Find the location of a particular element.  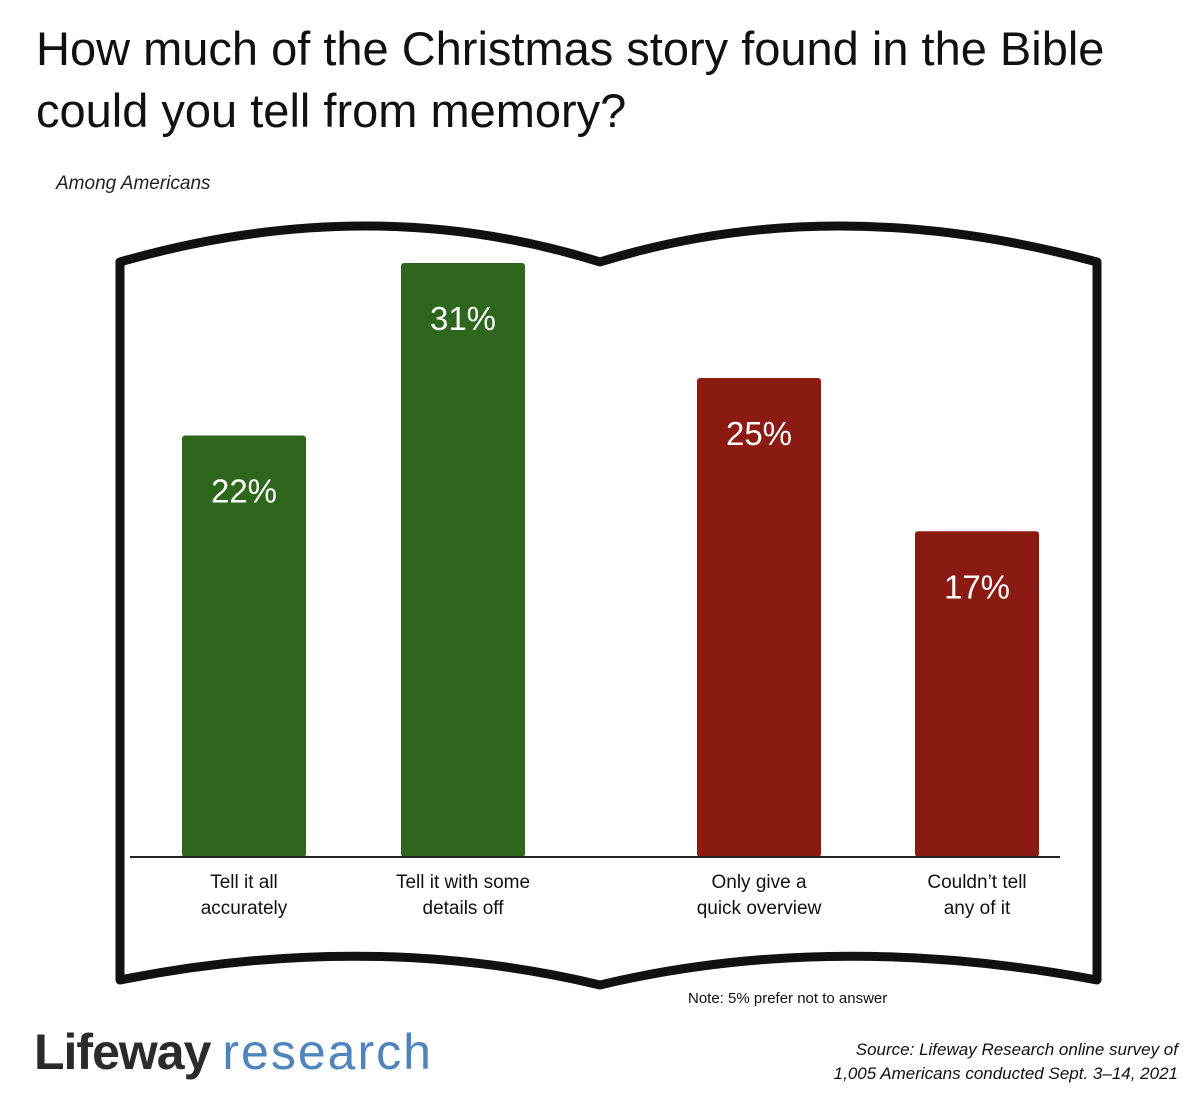

category-label-2-line-2: details off is located at coordinates (464, 908).